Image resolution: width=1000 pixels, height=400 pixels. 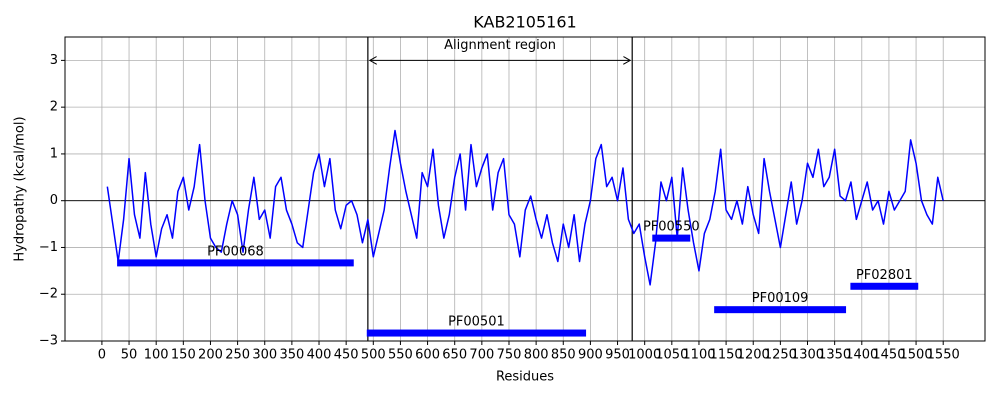 What do you see at coordinates (536, 355) in the screenshot?
I see `x-tick-label: 800` at bounding box center [536, 355].